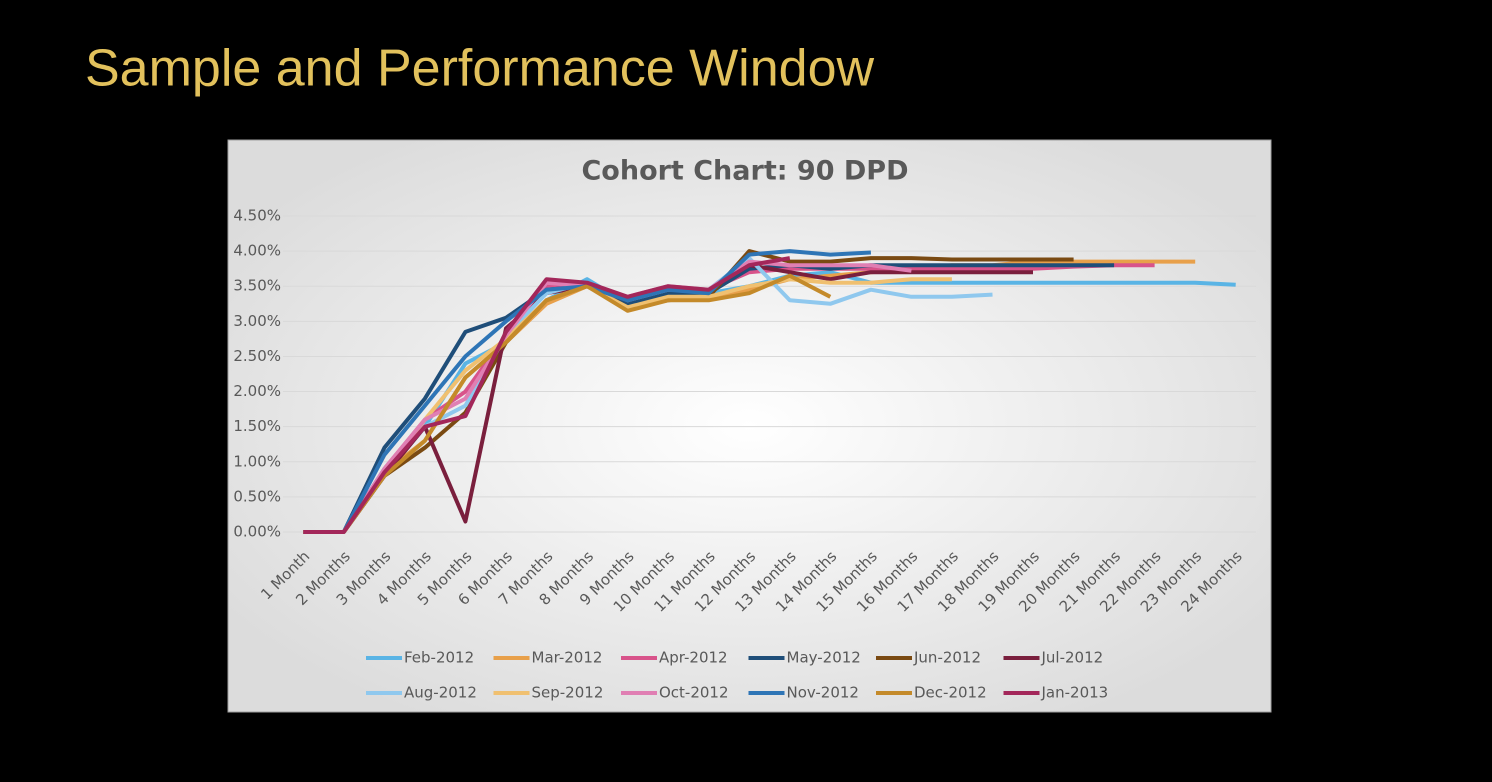  I want to click on legend-label: Oct-2012, so click(694, 693).